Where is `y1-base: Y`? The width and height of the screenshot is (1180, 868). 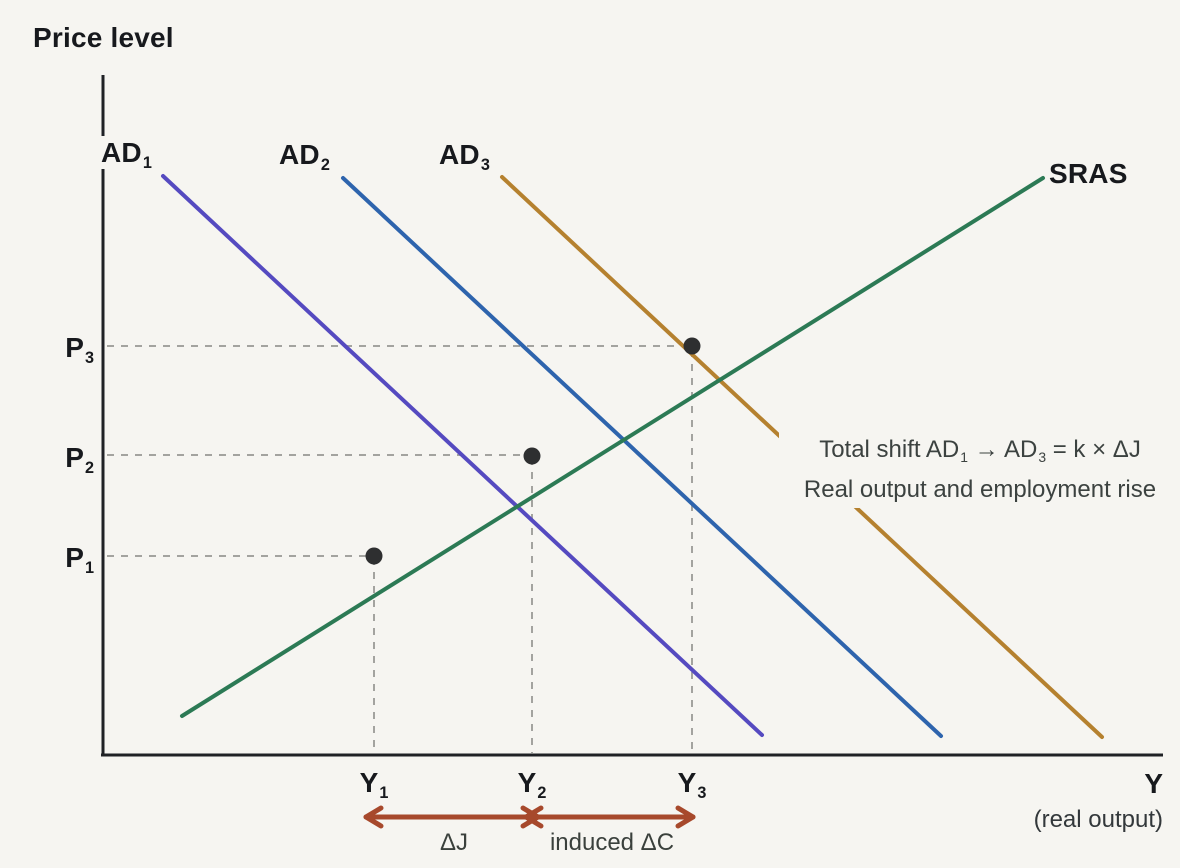 y1-base: Y is located at coordinates (369, 782).